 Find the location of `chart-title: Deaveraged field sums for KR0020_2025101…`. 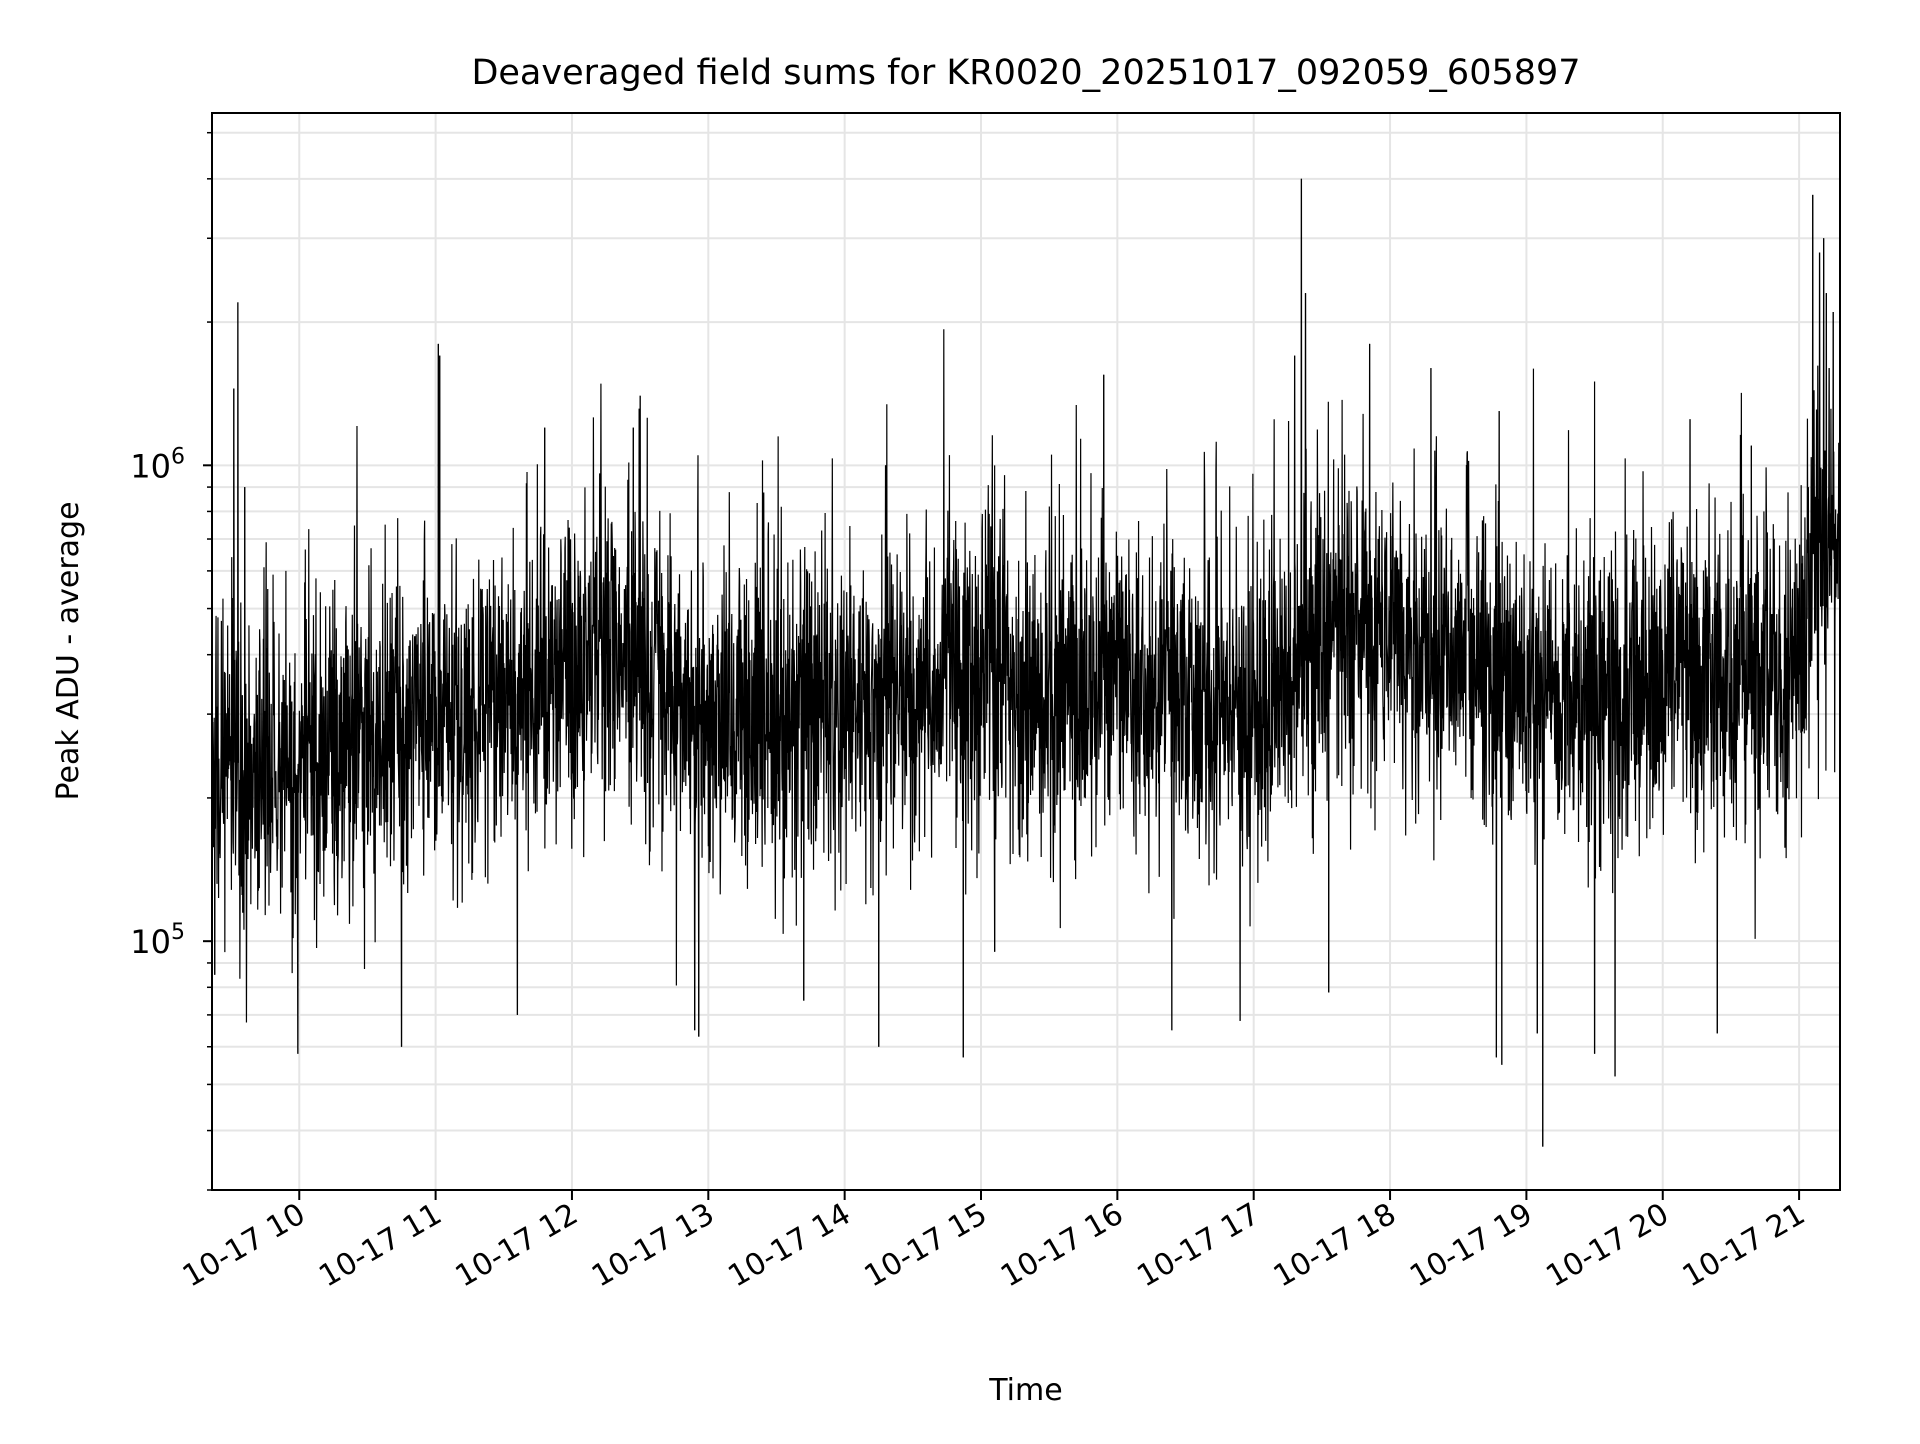

chart-title: Deaveraged field sums for KR0020_2025101… is located at coordinates (1025, 73).